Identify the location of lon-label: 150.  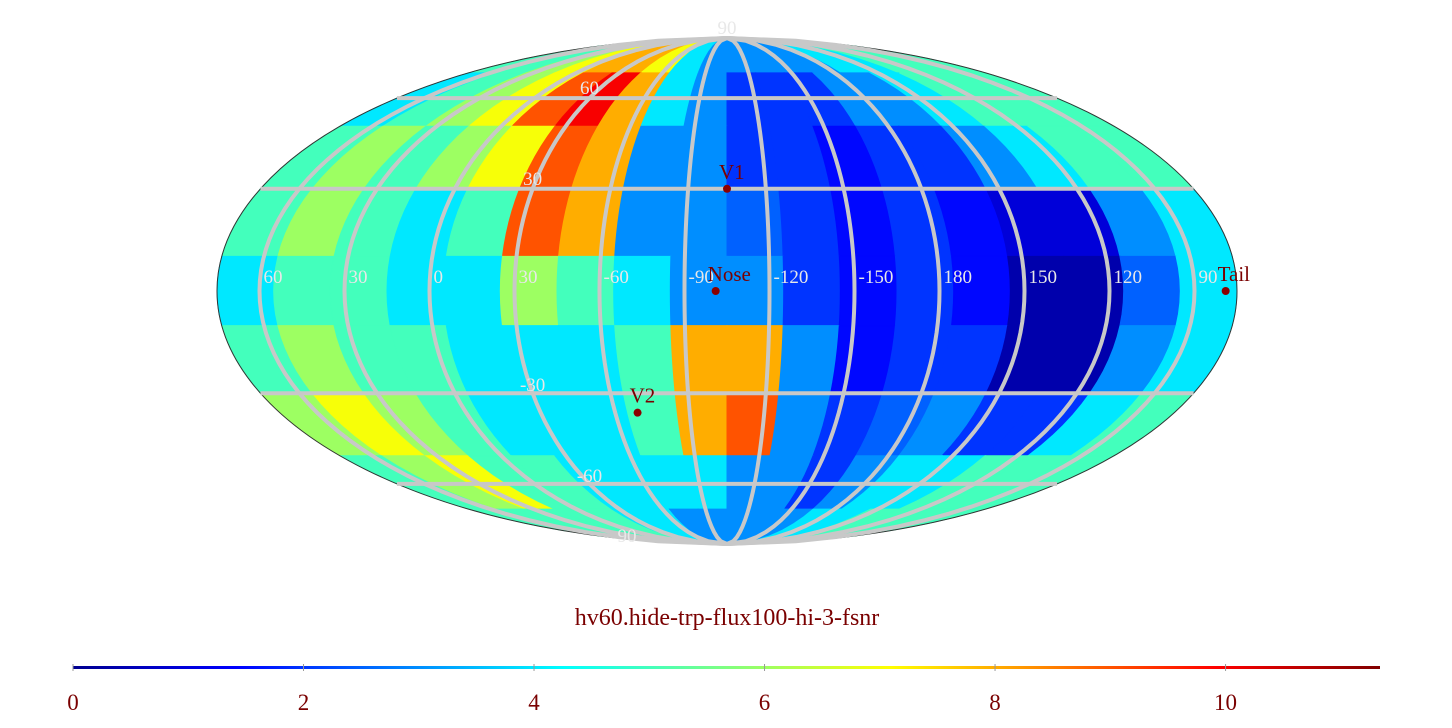
(1043, 277).